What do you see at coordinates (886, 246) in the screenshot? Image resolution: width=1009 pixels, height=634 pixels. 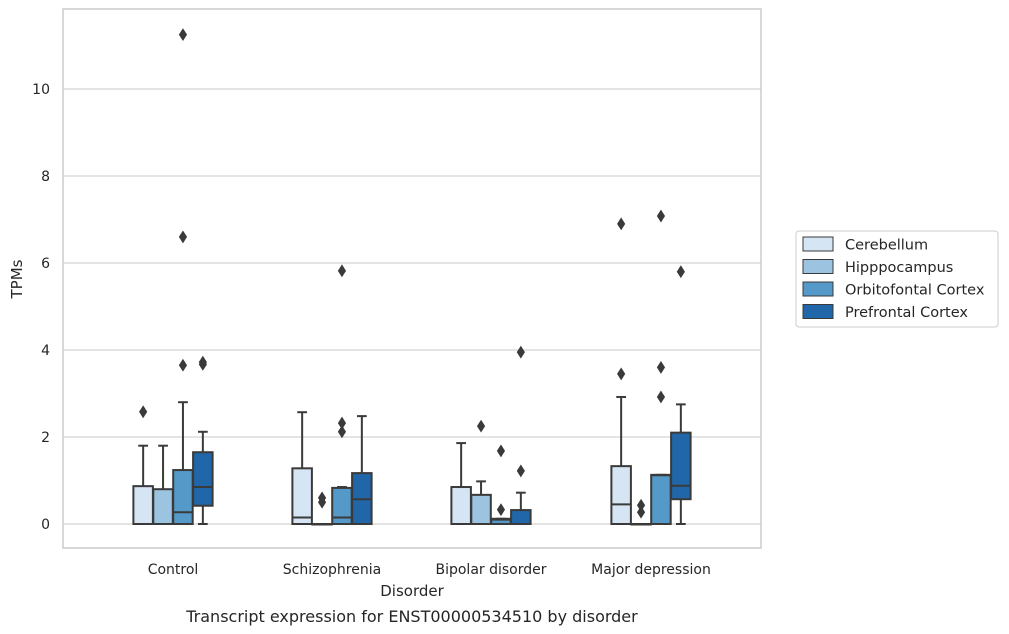 I see `legend-label: Cerebellum` at bounding box center [886, 246].